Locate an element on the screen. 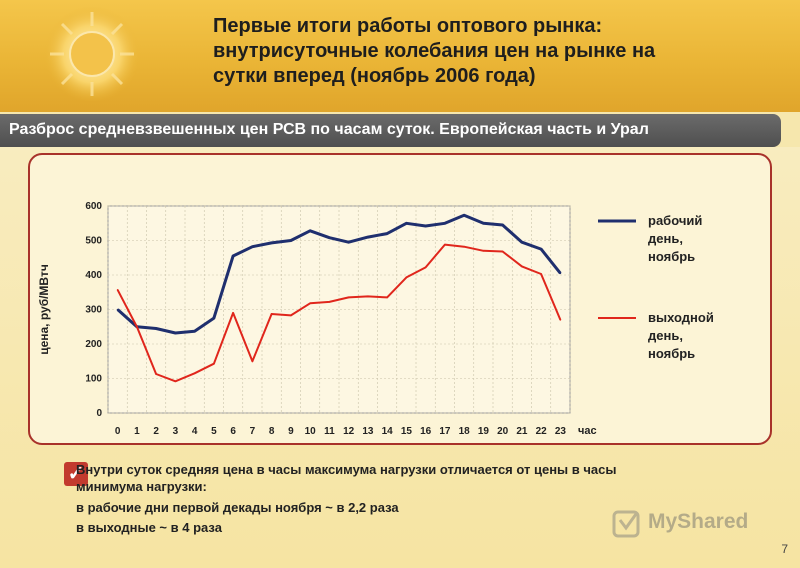 The width and height of the screenshot is (800, 568). legend-weekend-line-1: выходной is located at coordinates (681, 317).